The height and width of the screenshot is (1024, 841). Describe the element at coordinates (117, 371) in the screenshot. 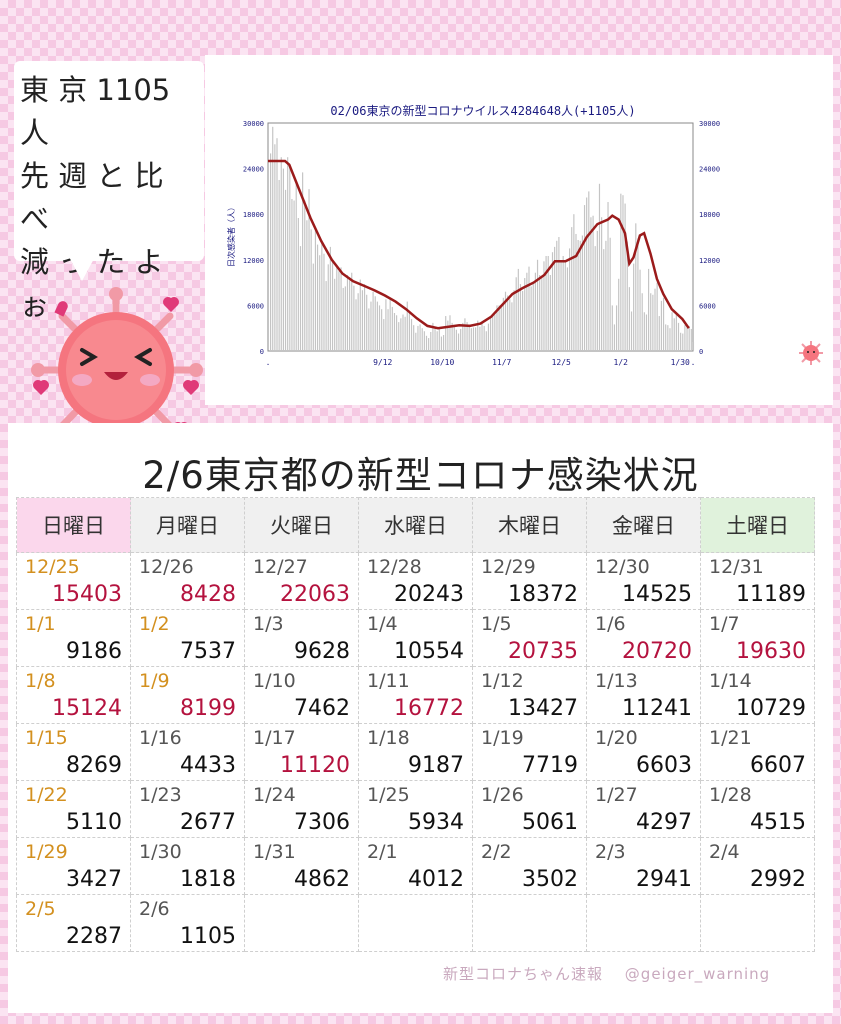

I see `corona-mascot-icon` at that location.